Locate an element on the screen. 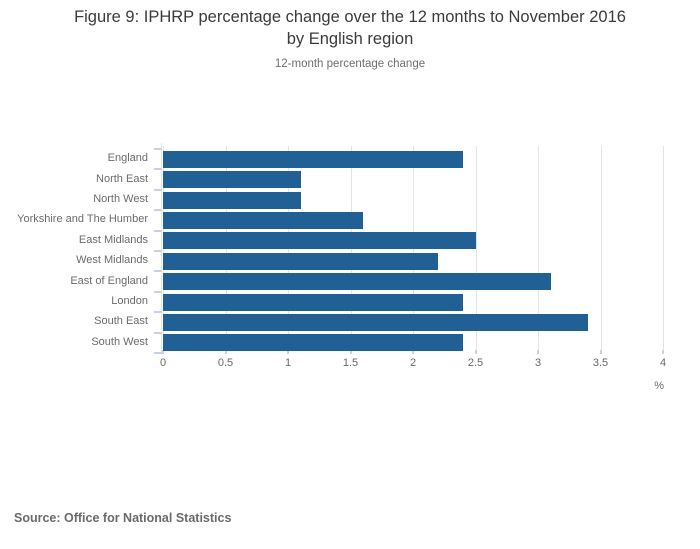 The height and width of the screenshot is (549, 700). bar-east-midlands is located at coordinates (319, 241).